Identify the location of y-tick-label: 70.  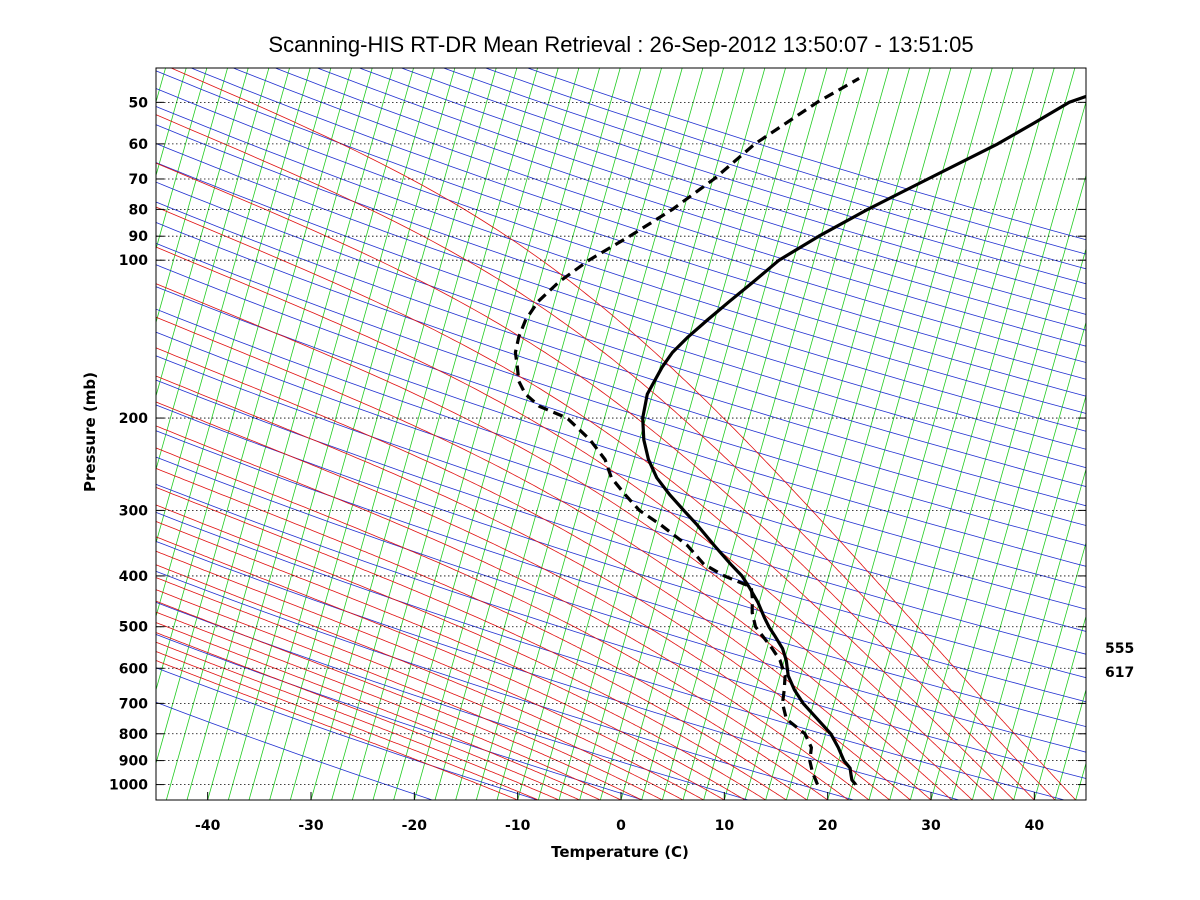
(139, 180).